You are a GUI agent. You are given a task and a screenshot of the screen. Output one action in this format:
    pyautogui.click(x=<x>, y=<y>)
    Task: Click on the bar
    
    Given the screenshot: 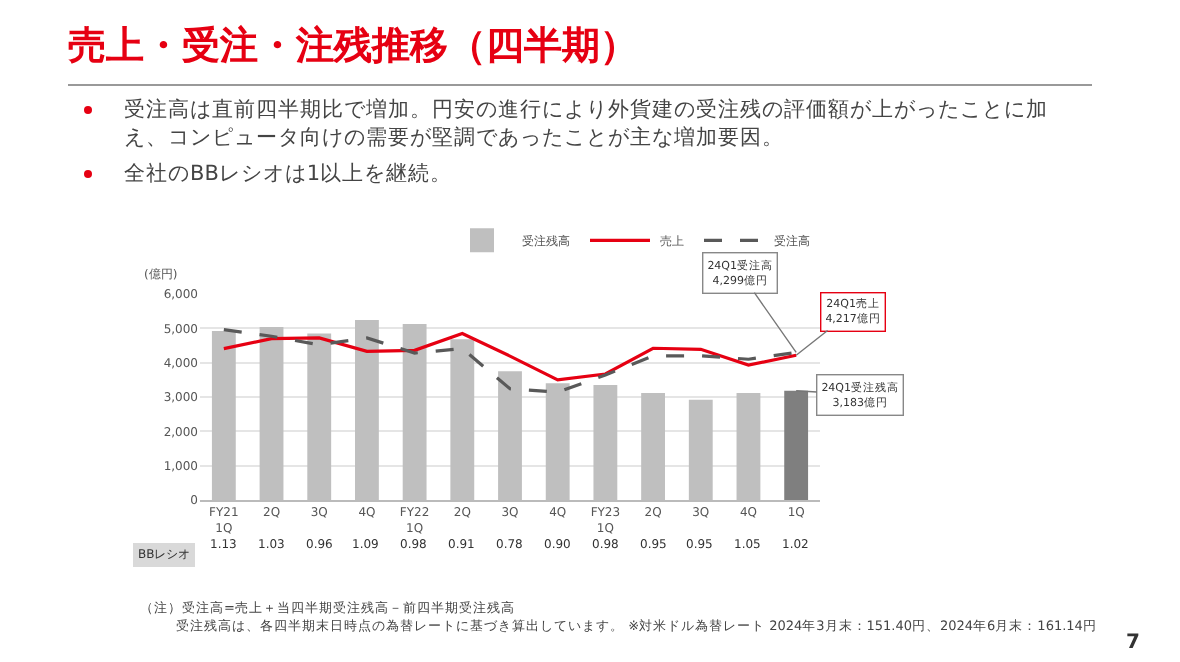 What is the action you would take?
    pyautogui.click(x=796, y=445)
    